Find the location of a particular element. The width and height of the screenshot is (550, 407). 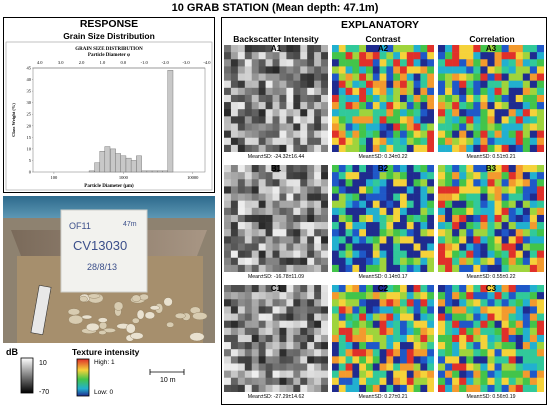

top-tick-label: -3.0 is located at coordinates (186, 62).